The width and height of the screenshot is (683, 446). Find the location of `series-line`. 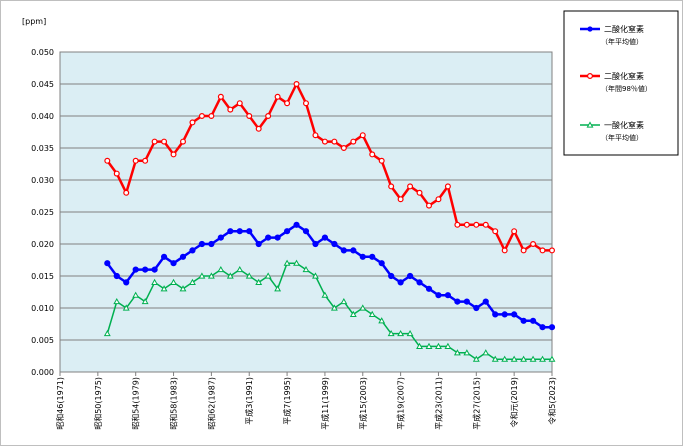

series-line is located at coordinates (329, 311).